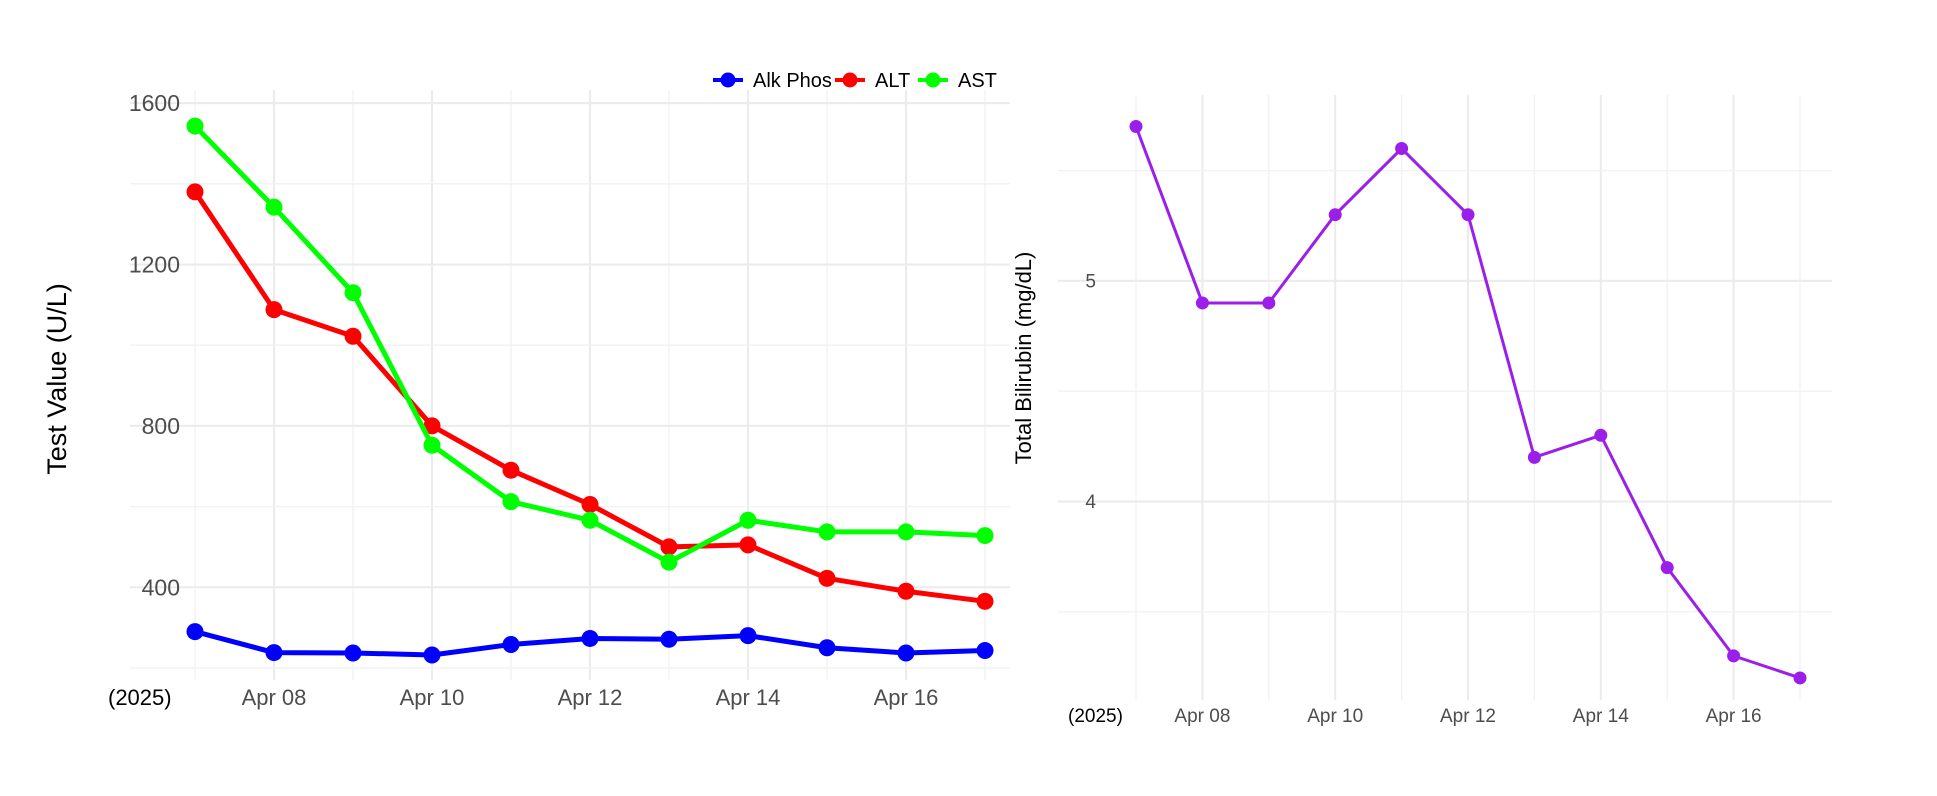 The image size is (1937, 796). Describe the element at coordinates (728, 80) in the screenshot. I see `alk-phos-legend-marker` at that location.